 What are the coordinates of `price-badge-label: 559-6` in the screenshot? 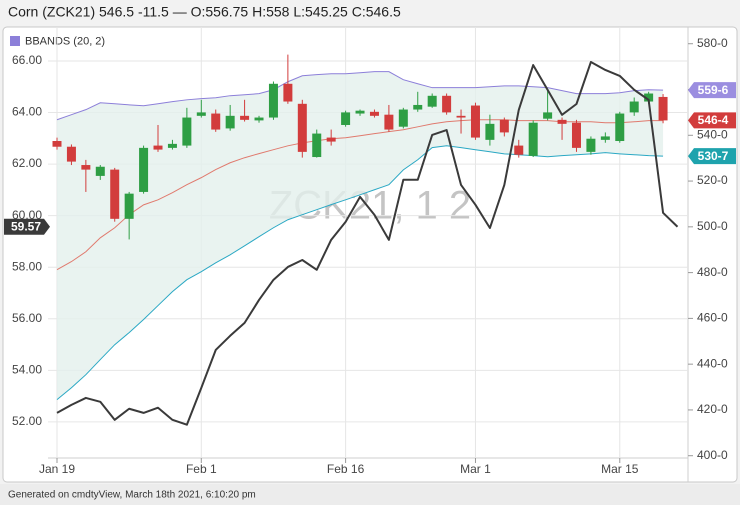 It's located at (713, 90).